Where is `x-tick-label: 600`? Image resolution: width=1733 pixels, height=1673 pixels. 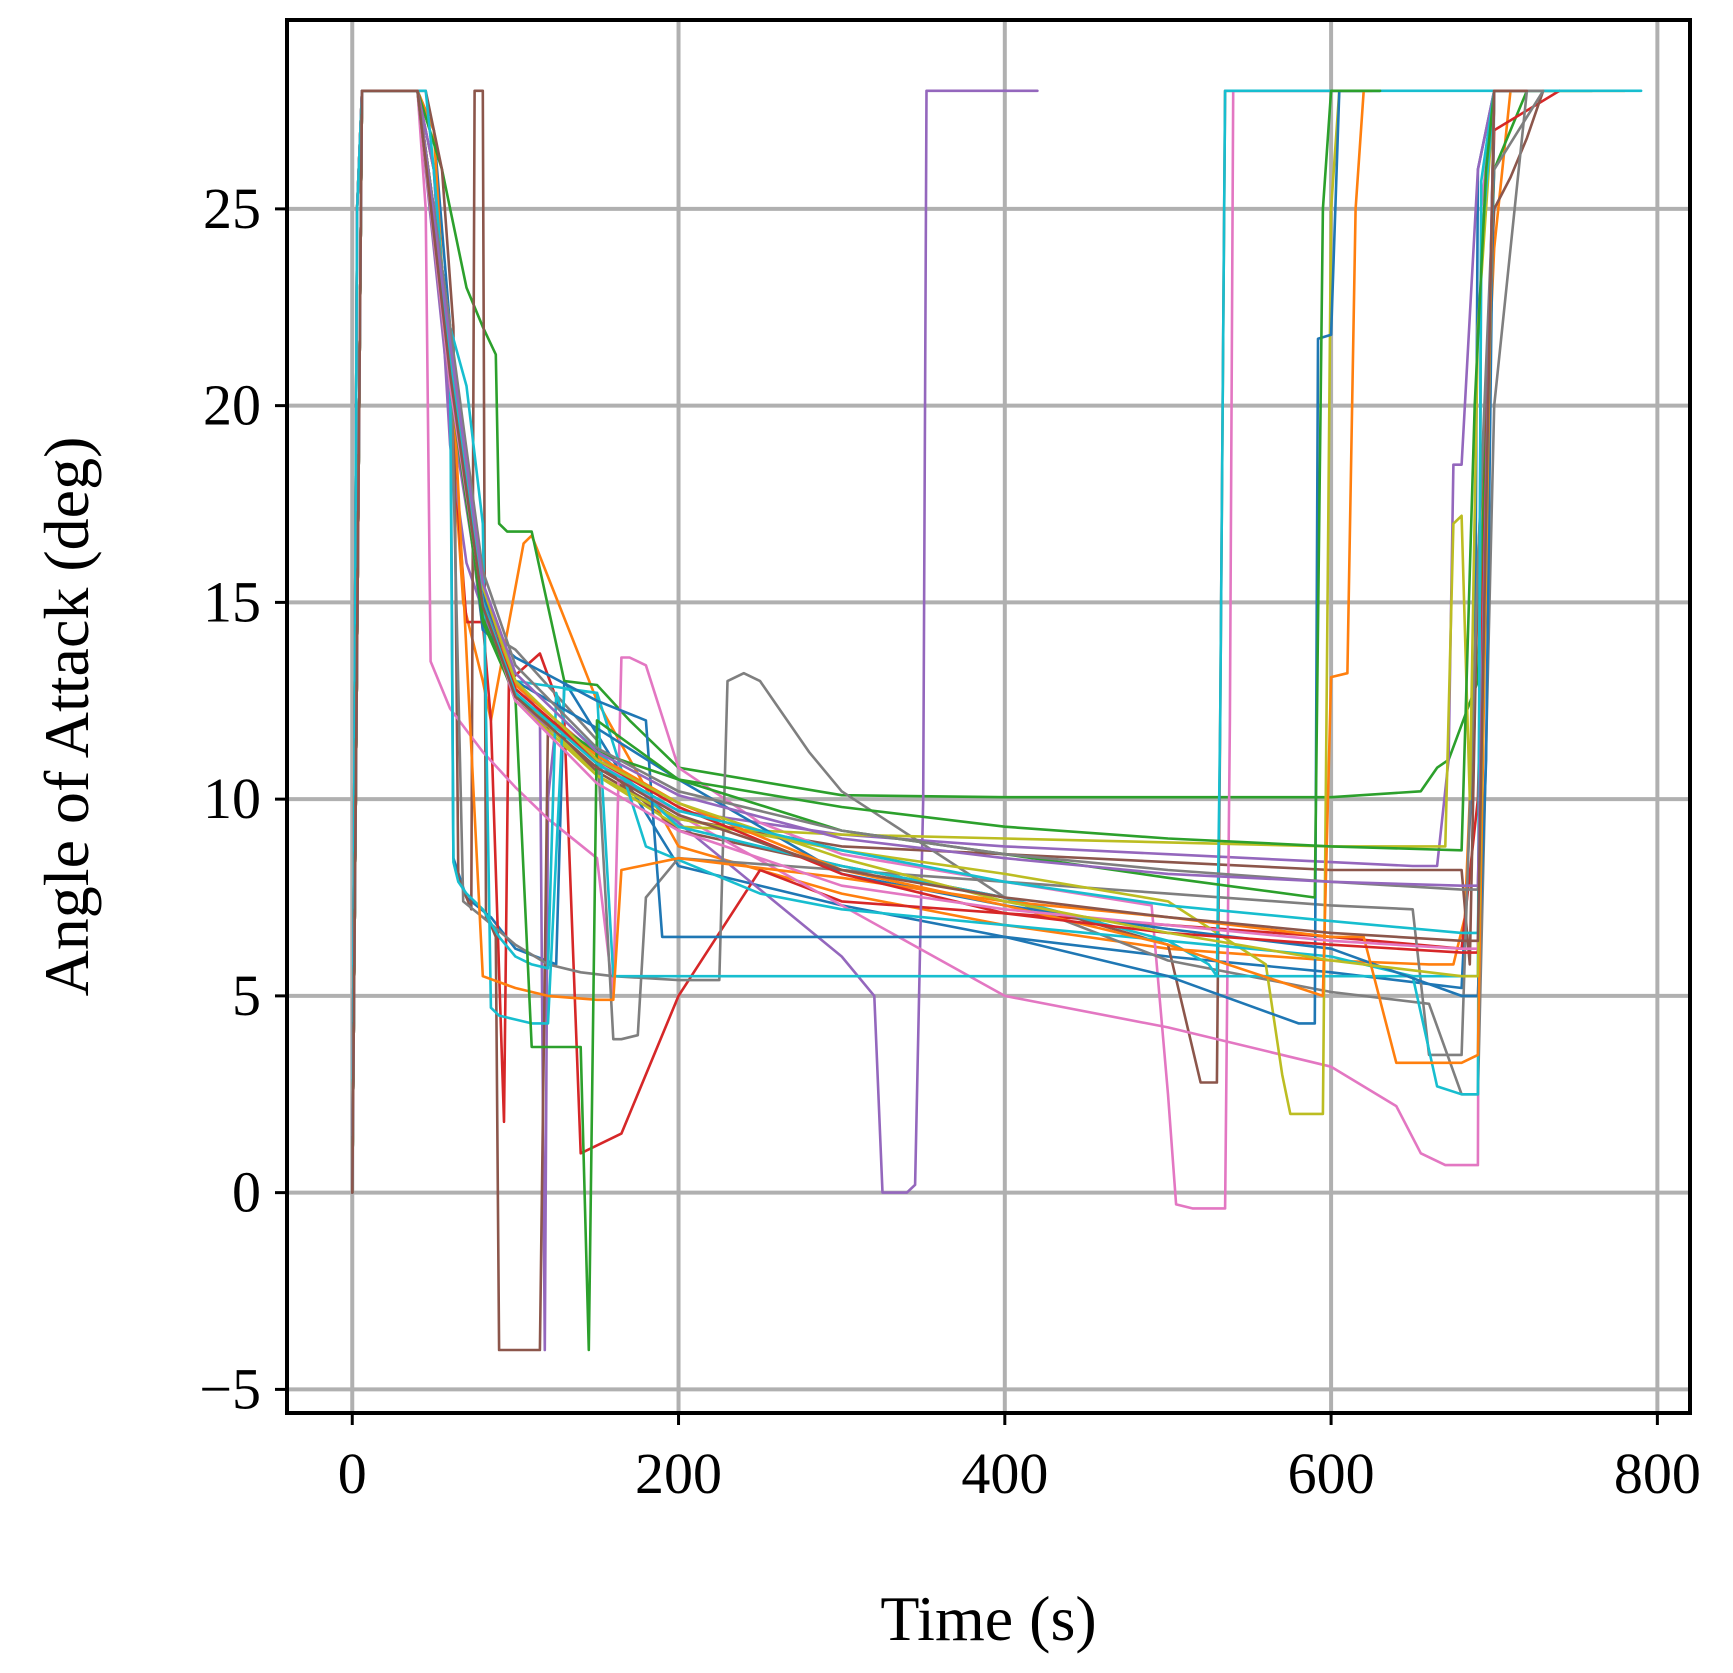 x-tick-label: 600 is located at coordinates (1331, 1473).